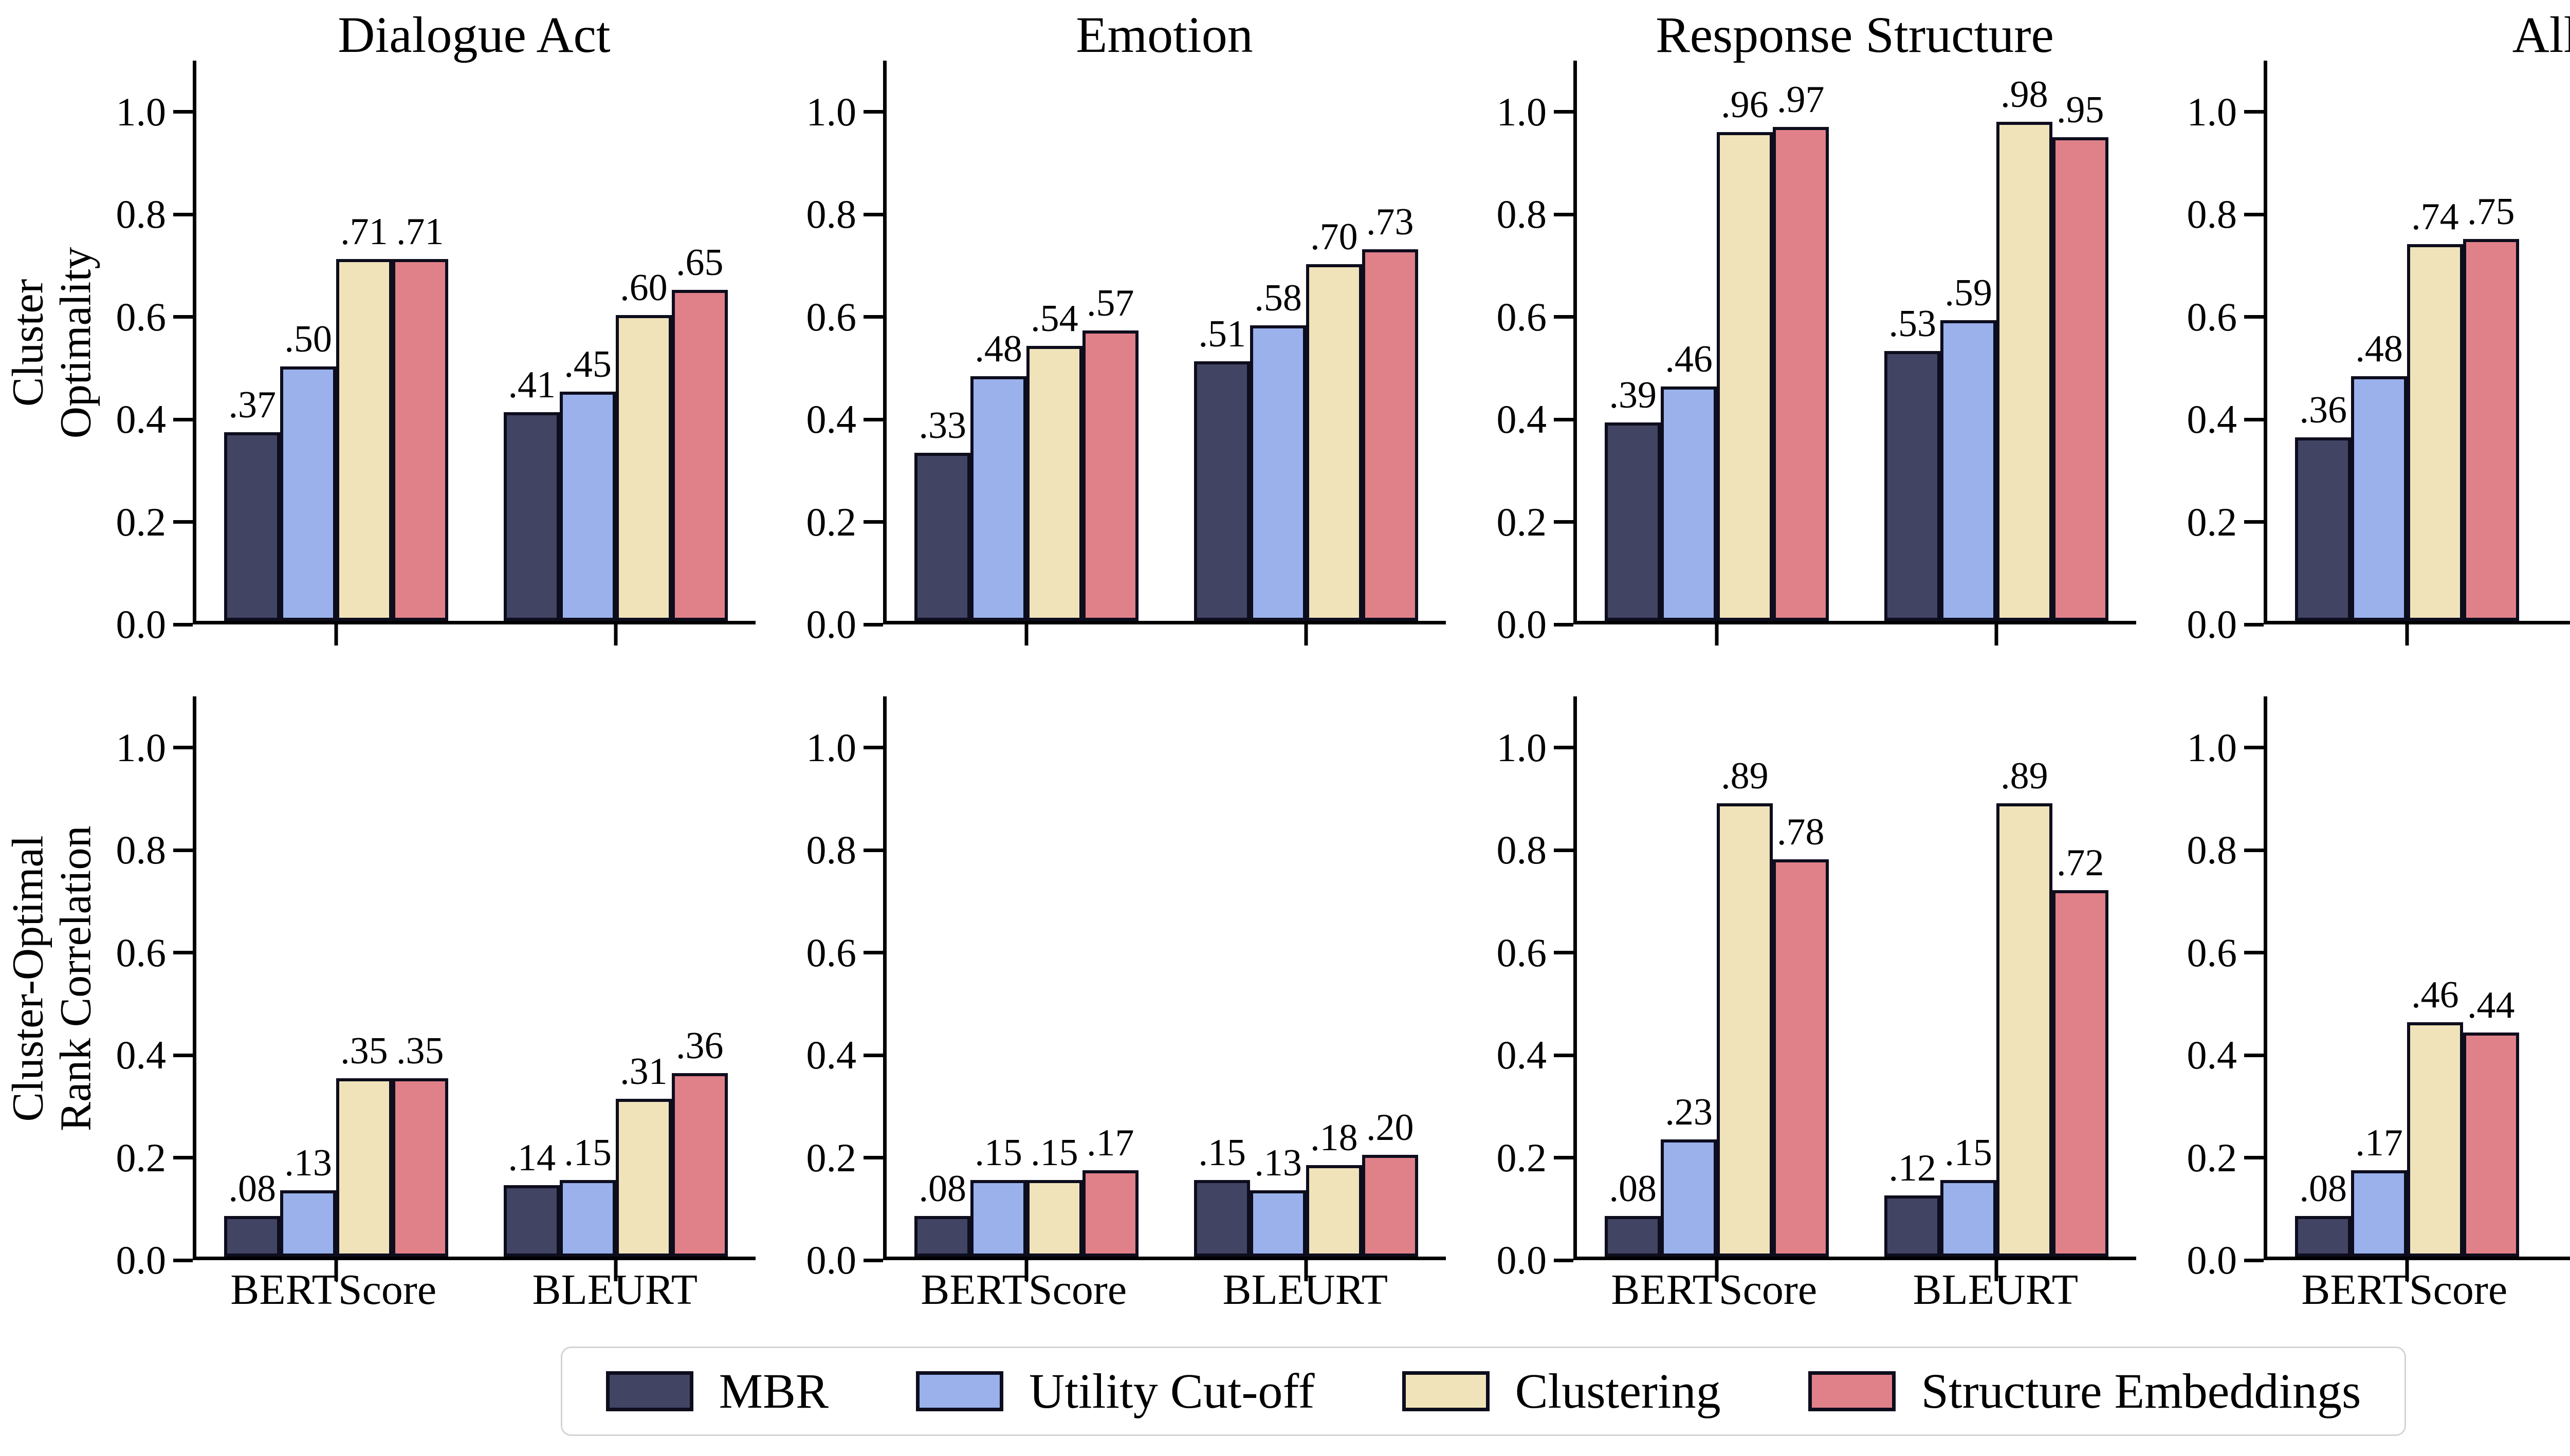  What do you see at coordinates (1800, 832) in the screenshot?
I see `bar-value-label: .78` at bounding box center [1800, 832].